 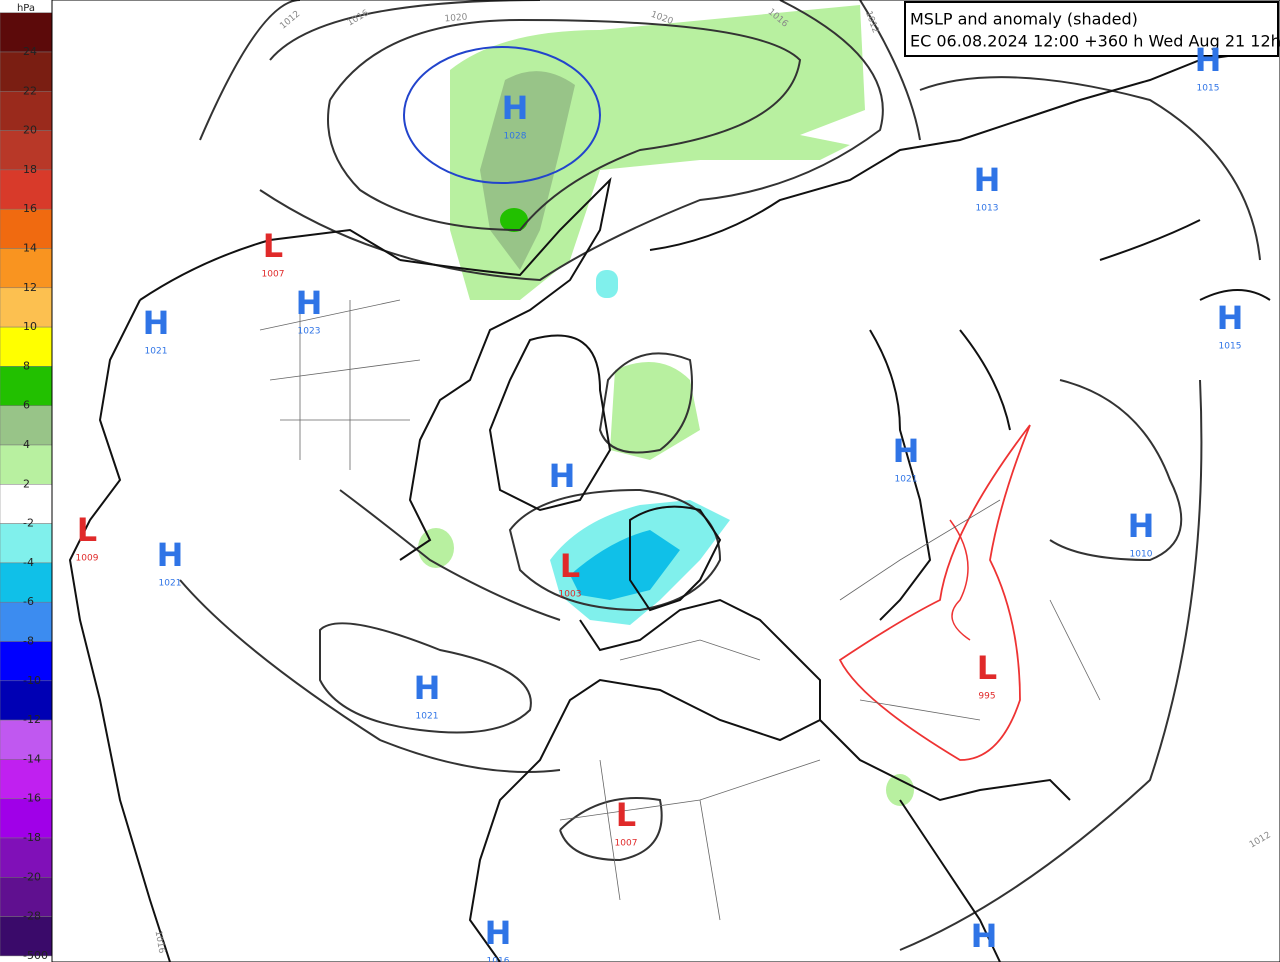 What do you see at coordinates (32, 719) in the screenshot?
I see `colorbar-label: -12` at bounding box center [32, 719].